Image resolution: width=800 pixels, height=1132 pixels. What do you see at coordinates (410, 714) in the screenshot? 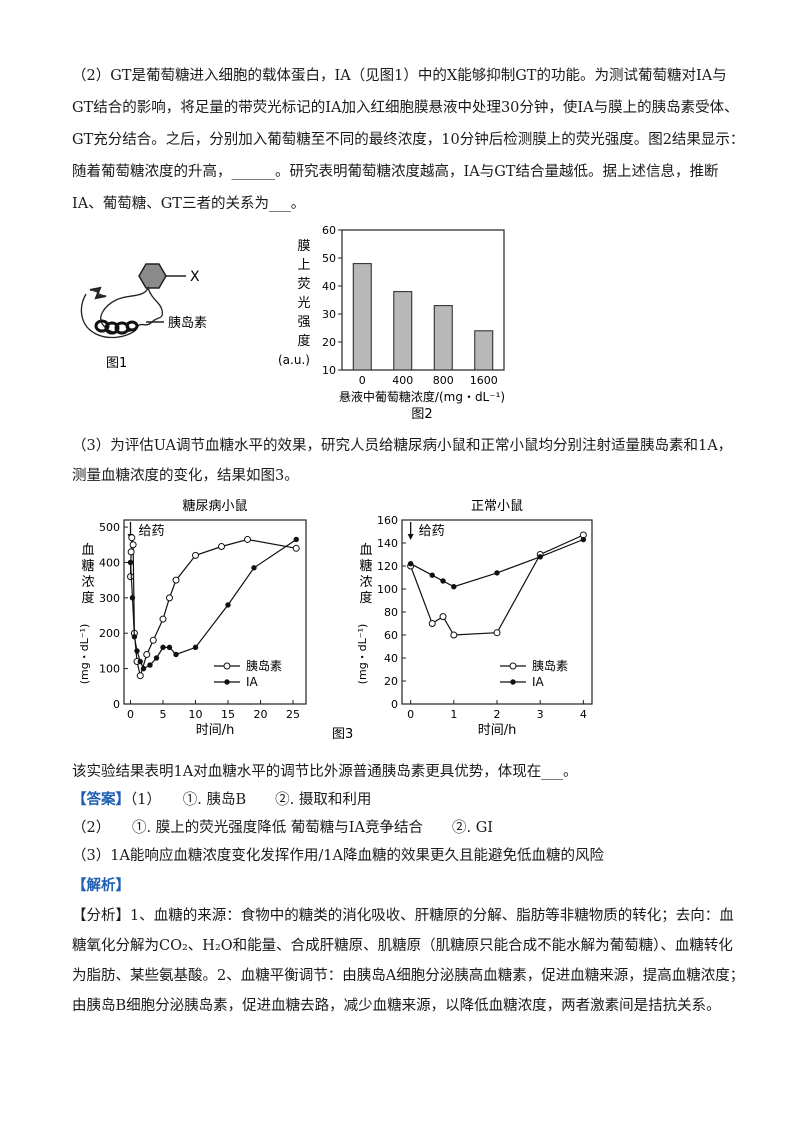
I see `fig3-right-xtick-label: 0` at bounding box center [410, 714].